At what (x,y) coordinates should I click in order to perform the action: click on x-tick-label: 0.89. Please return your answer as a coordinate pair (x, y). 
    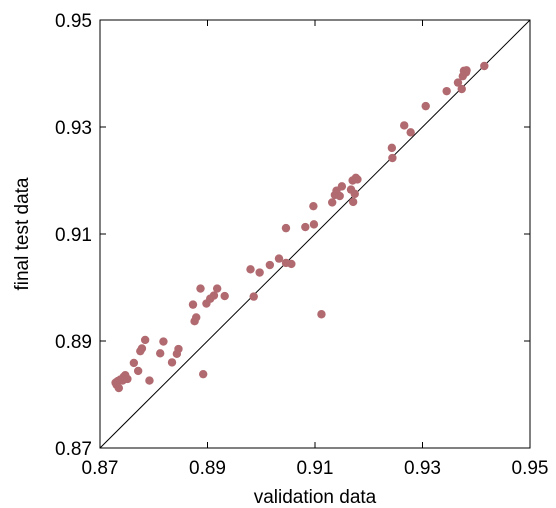
    Looking at the image, I should click on (207, 468).